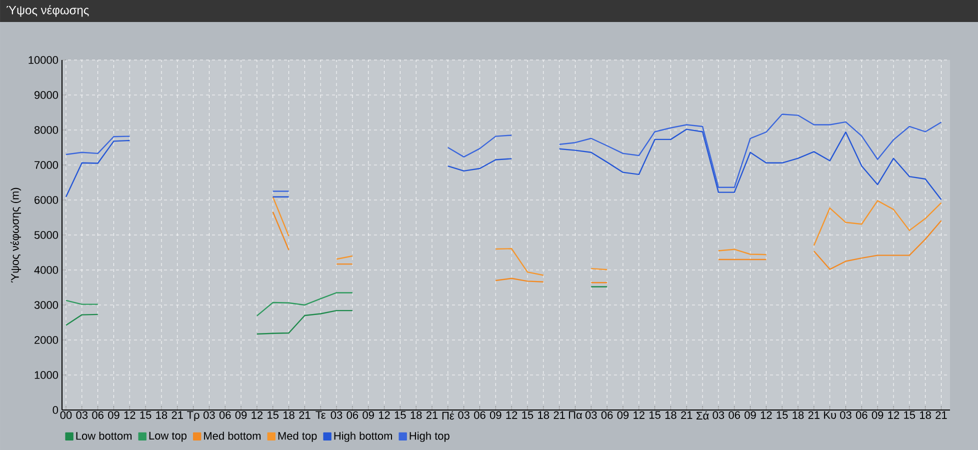 This screenshot has width=978, height=450. What do you see at coordinates (363, 437) in the screenshot?
I see `legend-label: High bottom` at bounding box center [363, 437].